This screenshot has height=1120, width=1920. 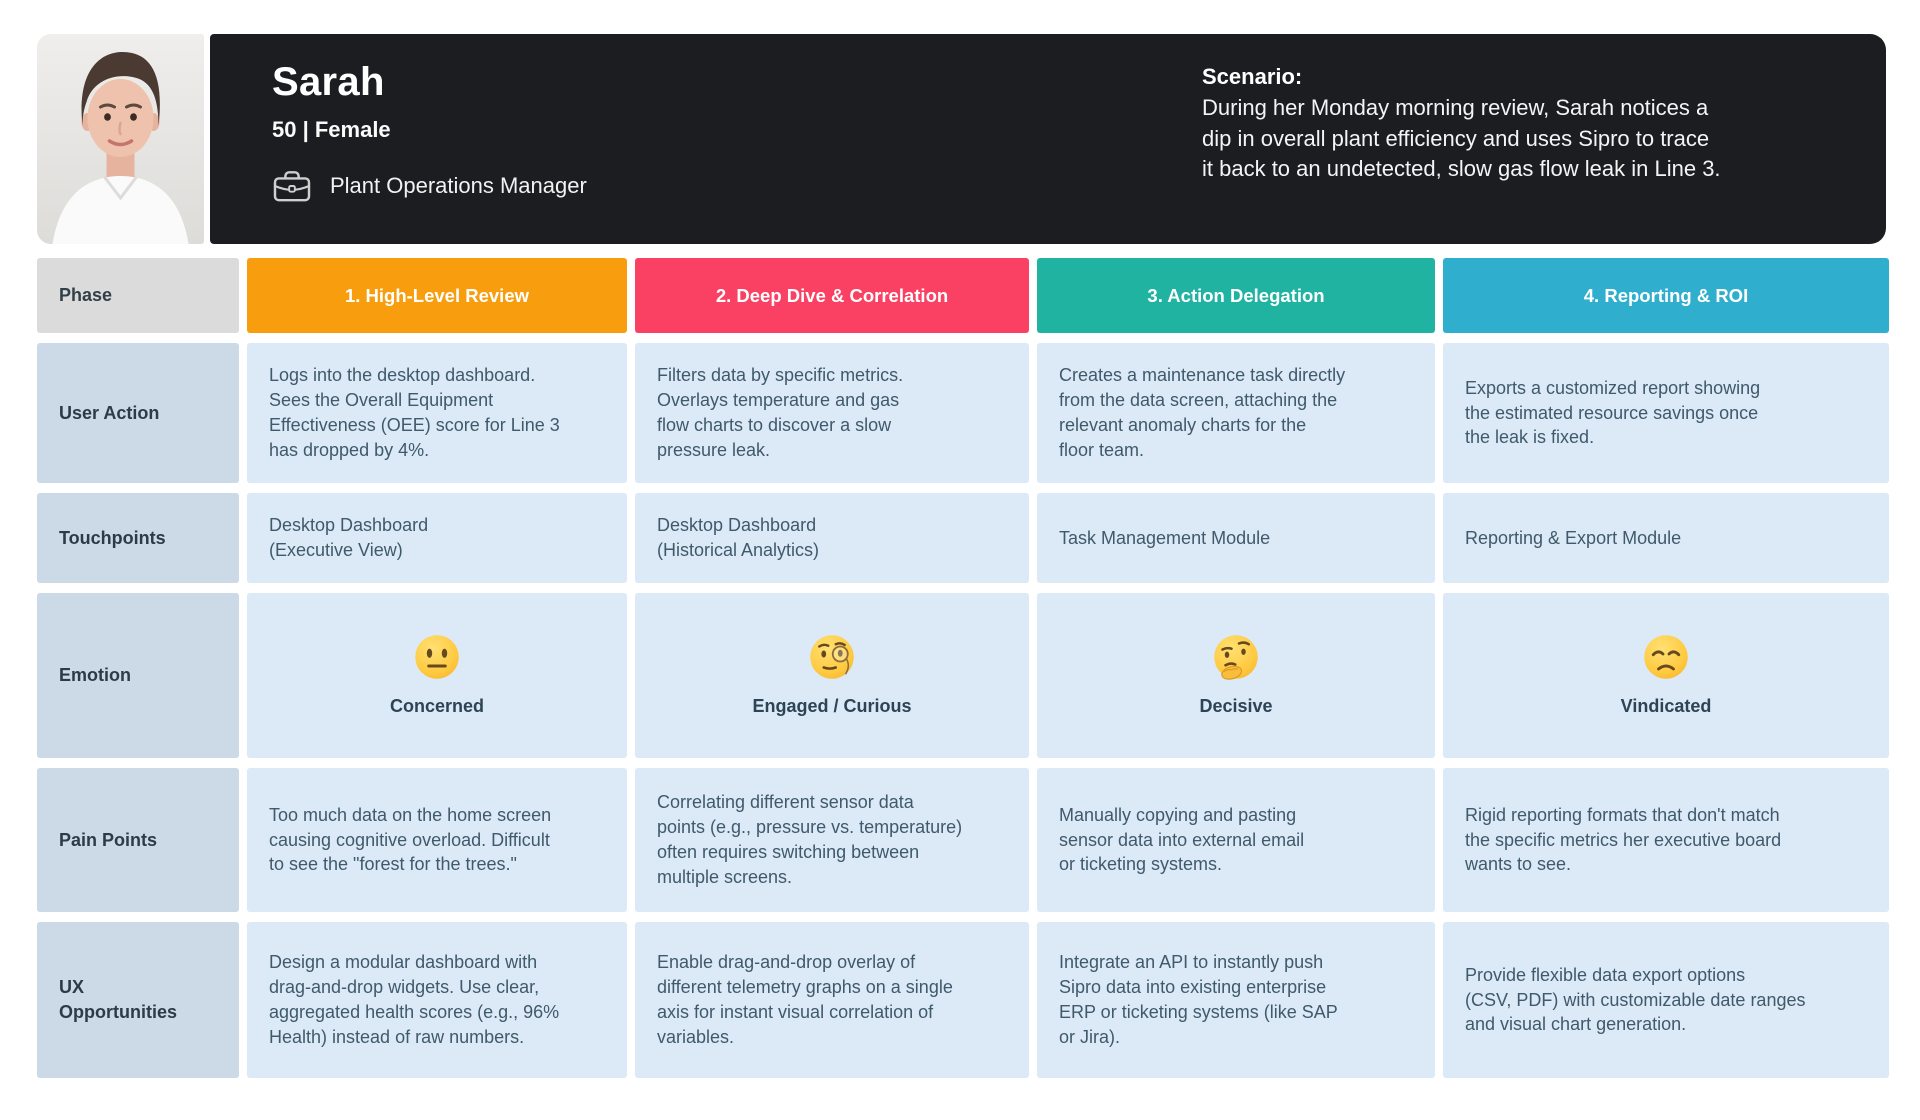 What do you see at coordinates (1236, 538) in the screenshot?
I see `touchpoints-cell-3: Task Management Module` at bounding box center [1236, 538].